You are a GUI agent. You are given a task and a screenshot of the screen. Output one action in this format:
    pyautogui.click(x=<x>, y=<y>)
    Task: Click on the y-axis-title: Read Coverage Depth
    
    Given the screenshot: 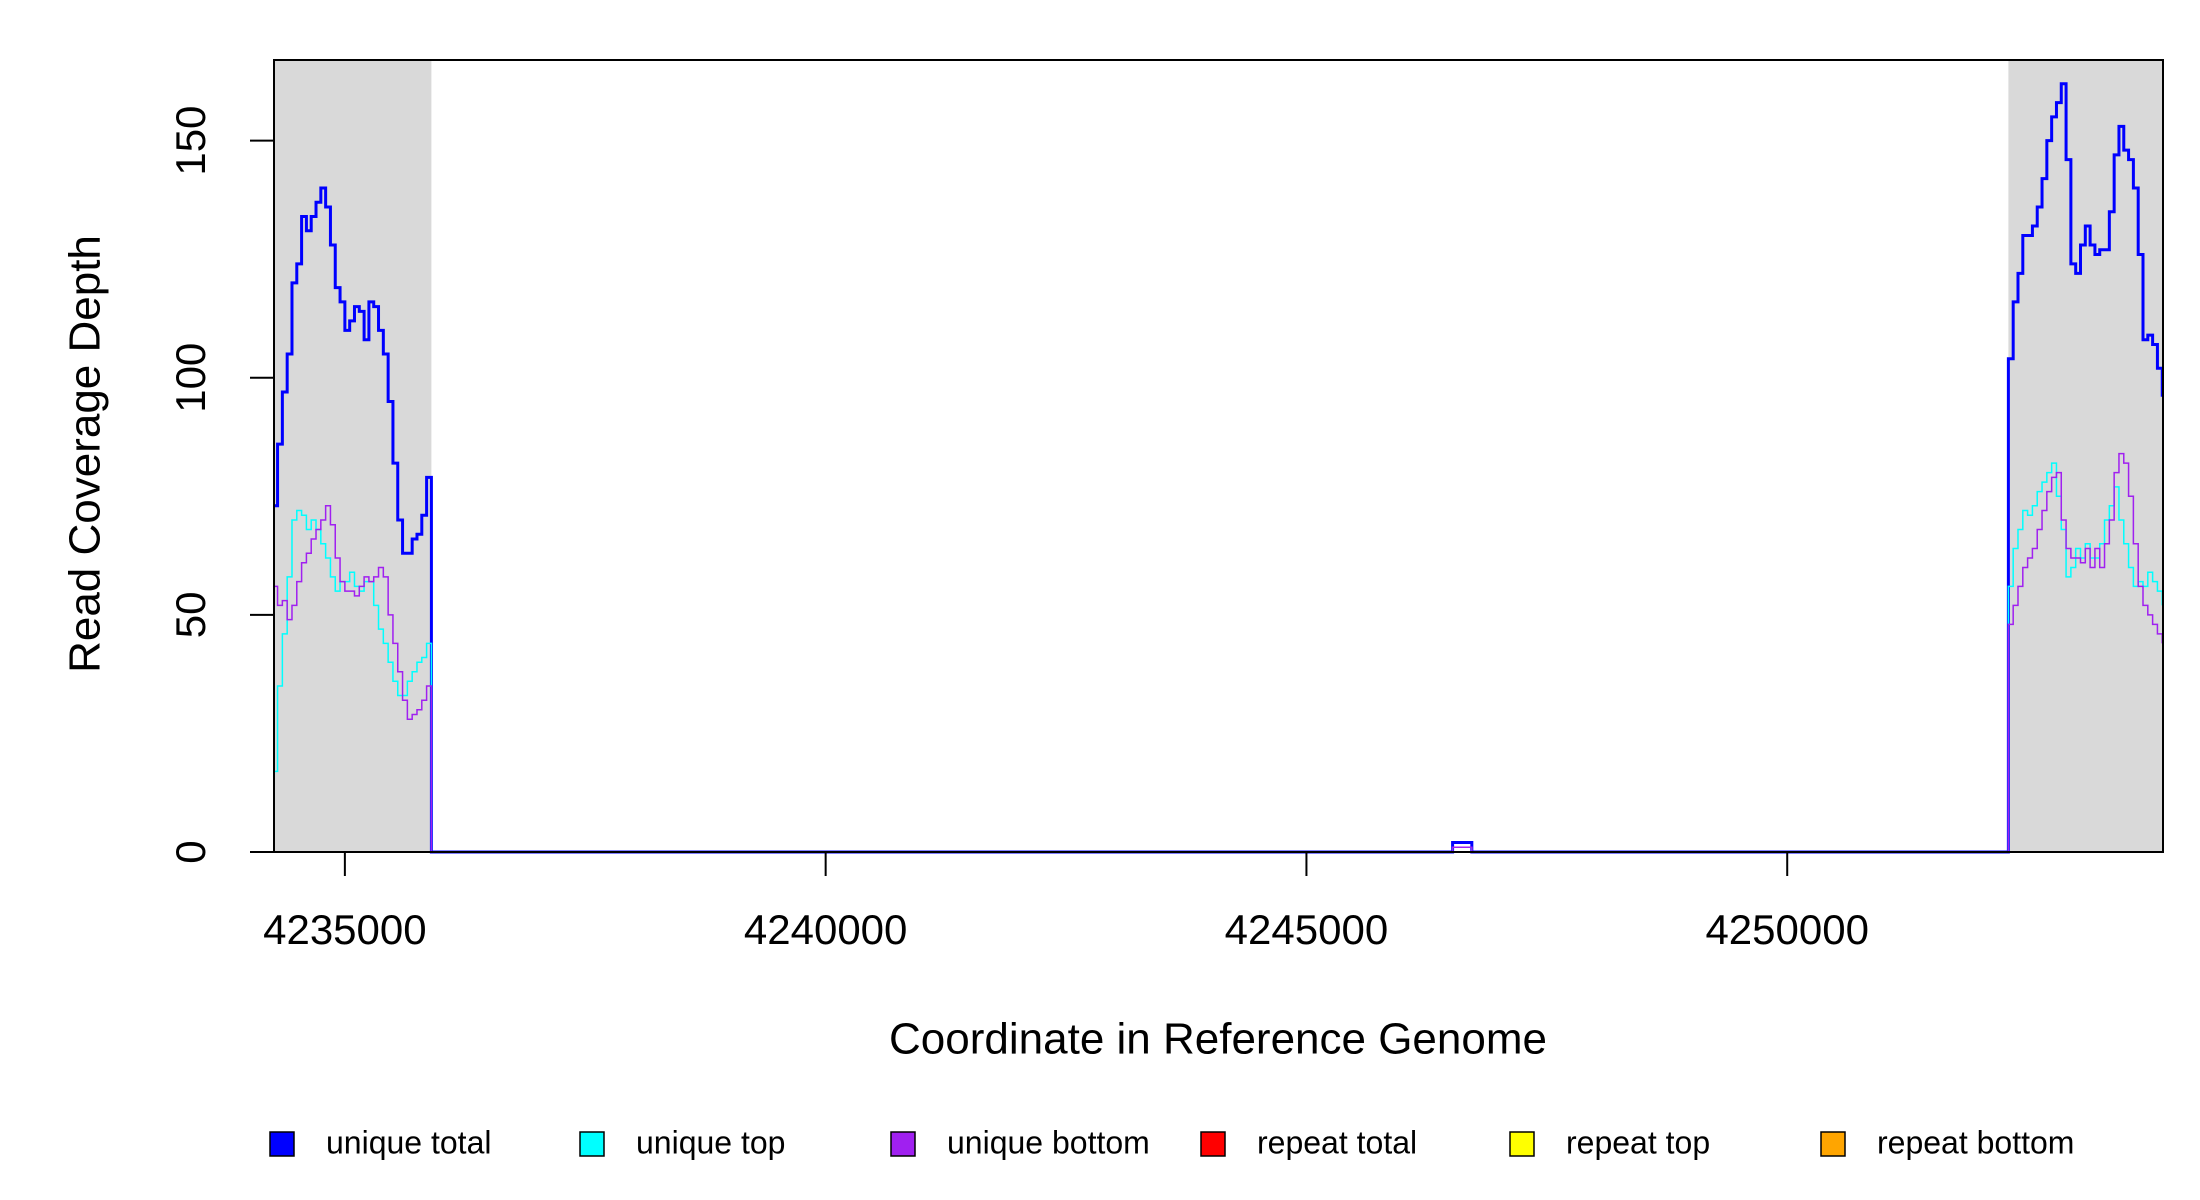 What is the action you would take?
    pyautogui.click(x=85, y=454)
    